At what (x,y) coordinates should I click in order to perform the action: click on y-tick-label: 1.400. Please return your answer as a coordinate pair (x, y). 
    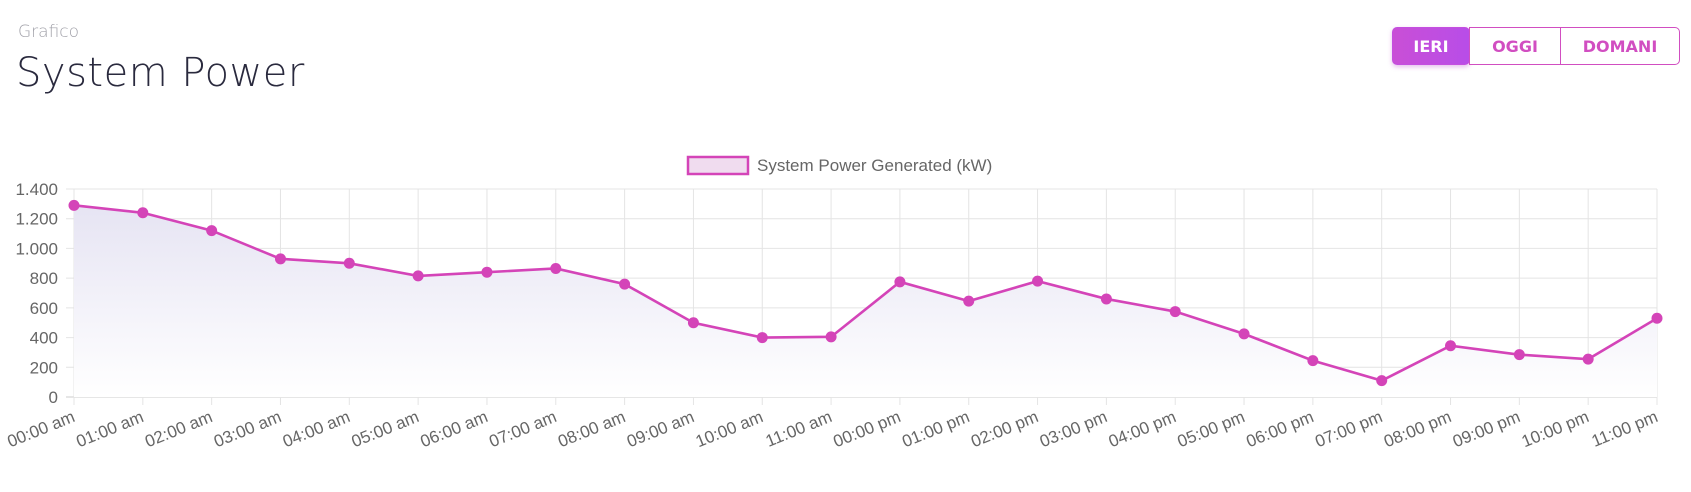
    Looking at the image, I should click on (36, 189).